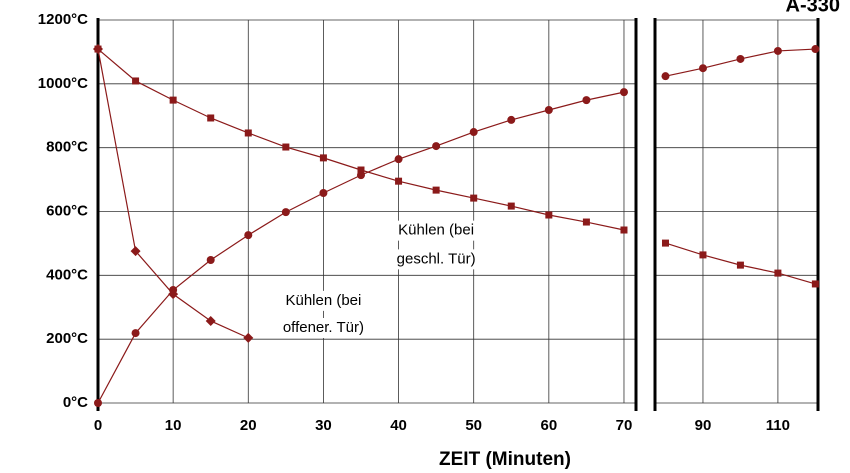 The width and height of the screenshot is (850, 473). What do you see at coordinates (63, 83) in the screenshot?
I see `y-tick-label: 1000°C` at bounding box center [63, 83].